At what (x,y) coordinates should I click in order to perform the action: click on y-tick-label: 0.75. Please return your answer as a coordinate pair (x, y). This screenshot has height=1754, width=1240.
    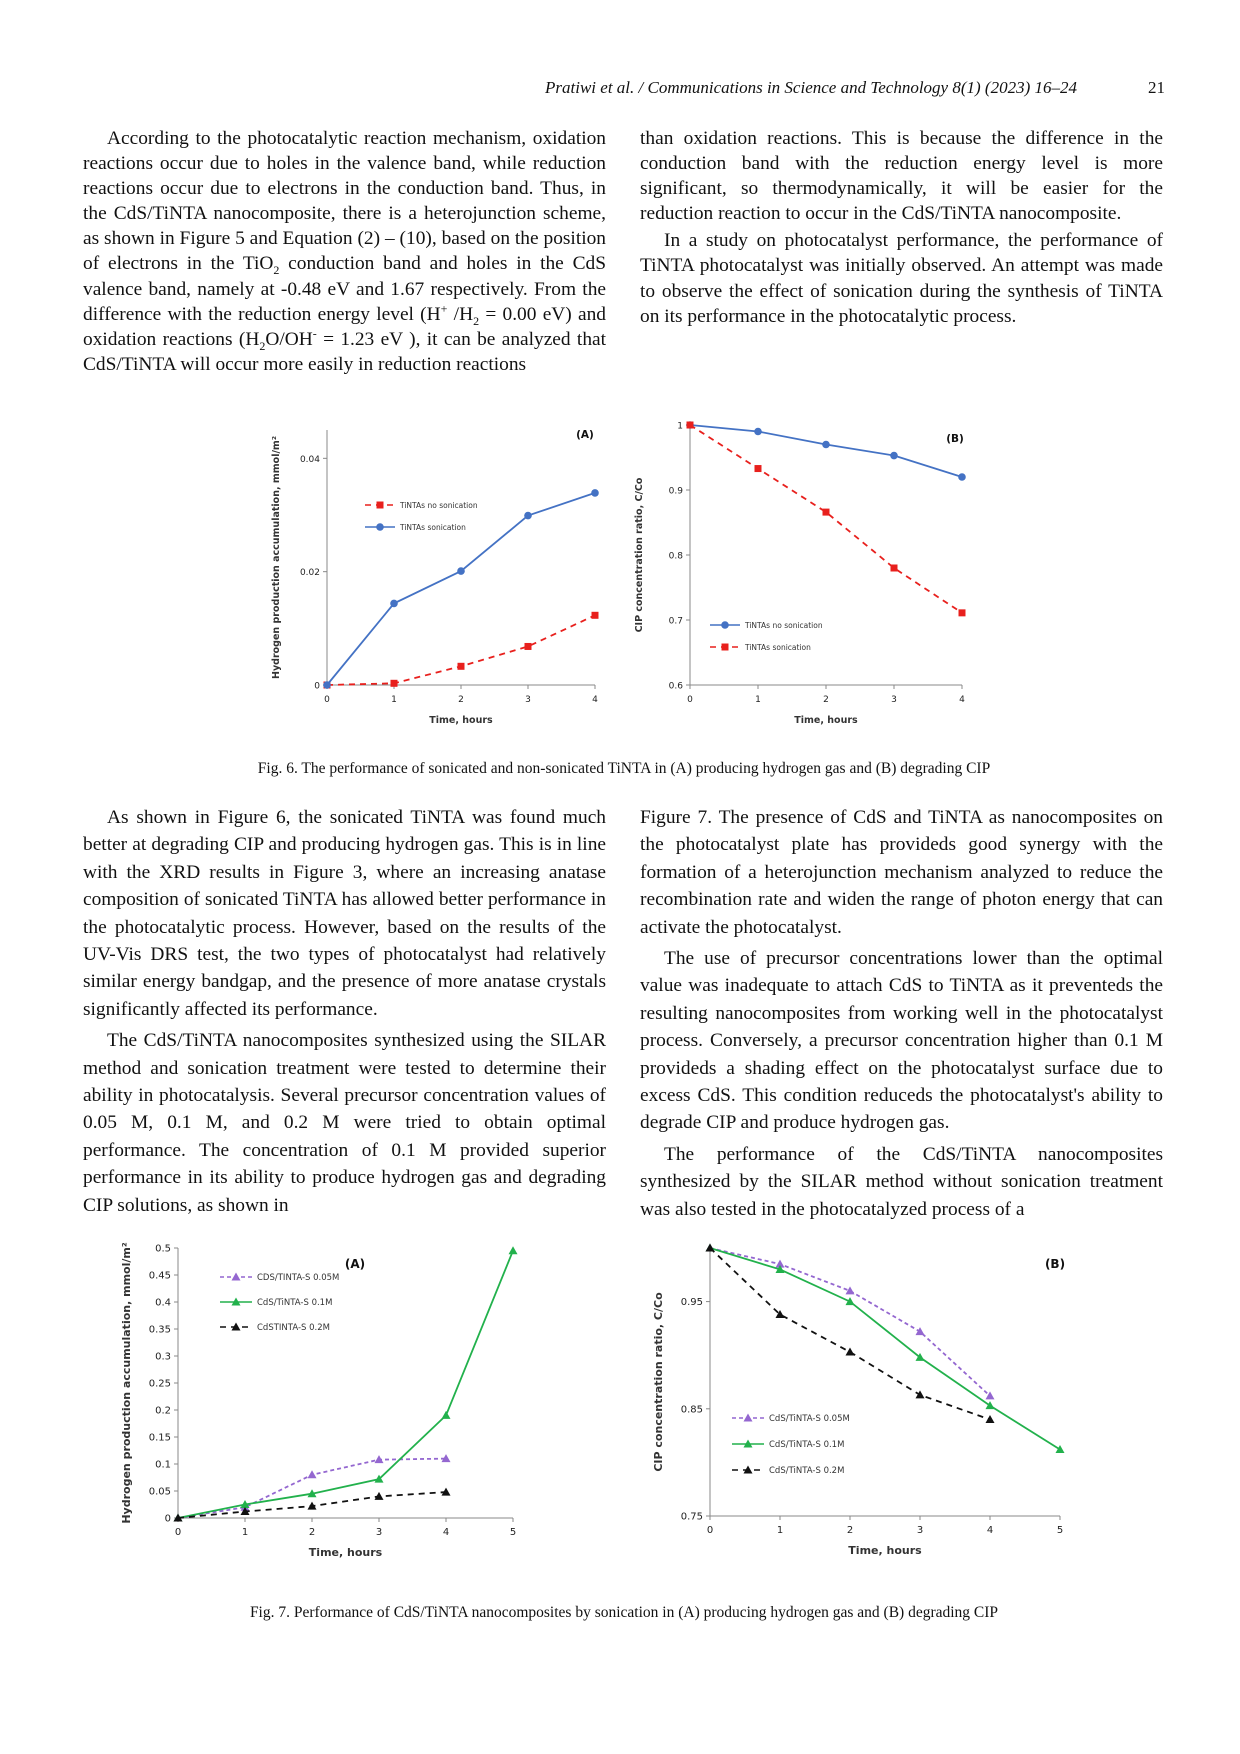
    Looking at the image, I should click on (692, 1517).